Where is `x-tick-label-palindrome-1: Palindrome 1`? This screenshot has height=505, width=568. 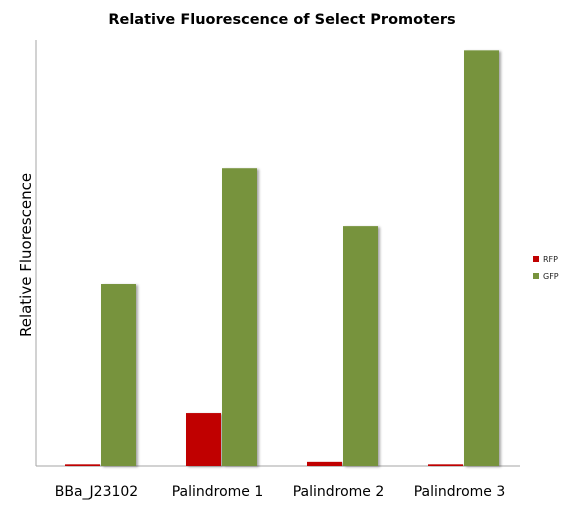 x-tick-label-palindrome-1: Palindrome 1 is located at coordinates (218, 492).